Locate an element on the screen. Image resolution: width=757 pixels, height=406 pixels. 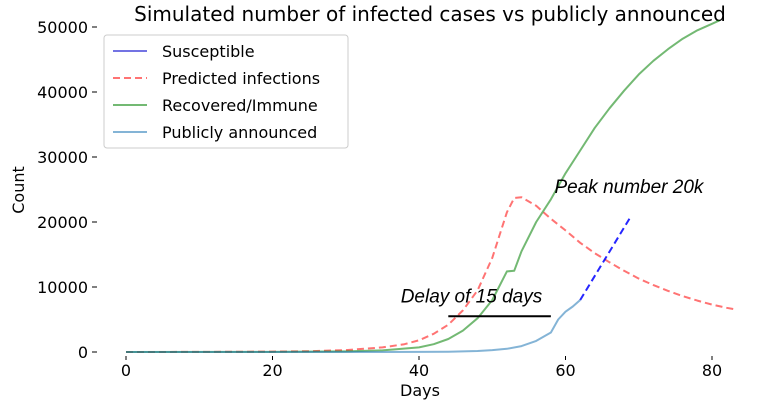
series-line-projection is located at coordinates (606, 257).